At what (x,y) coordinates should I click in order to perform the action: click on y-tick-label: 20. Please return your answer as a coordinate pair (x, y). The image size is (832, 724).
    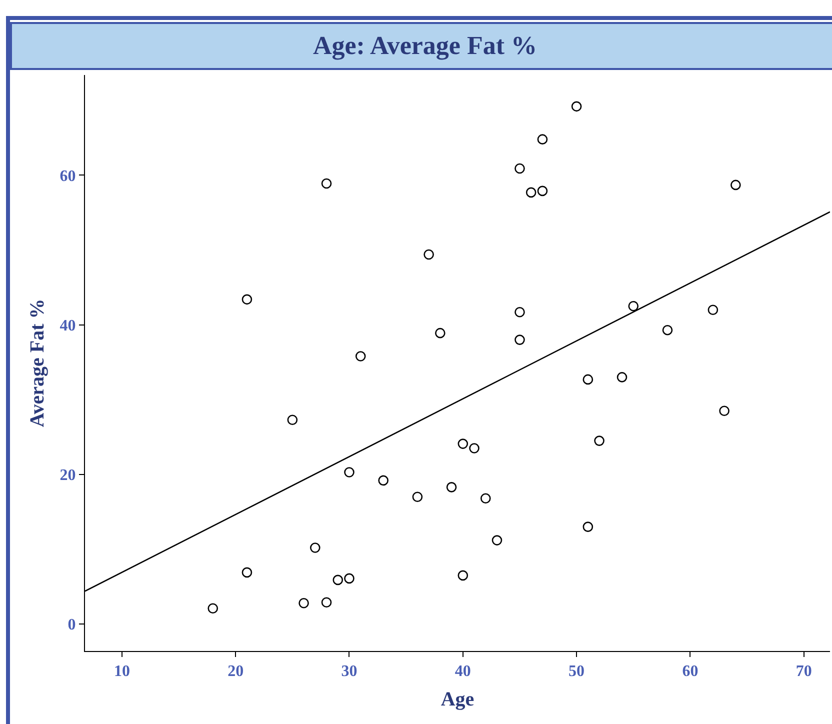
    Looking at the image, I should click on (68, 475).